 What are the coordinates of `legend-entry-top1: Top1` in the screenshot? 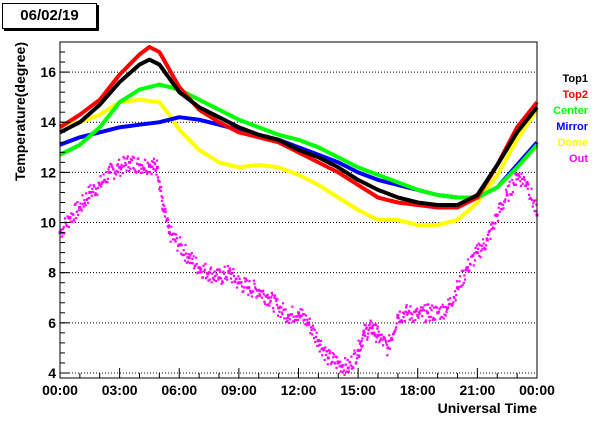 It's located at (575, 79).